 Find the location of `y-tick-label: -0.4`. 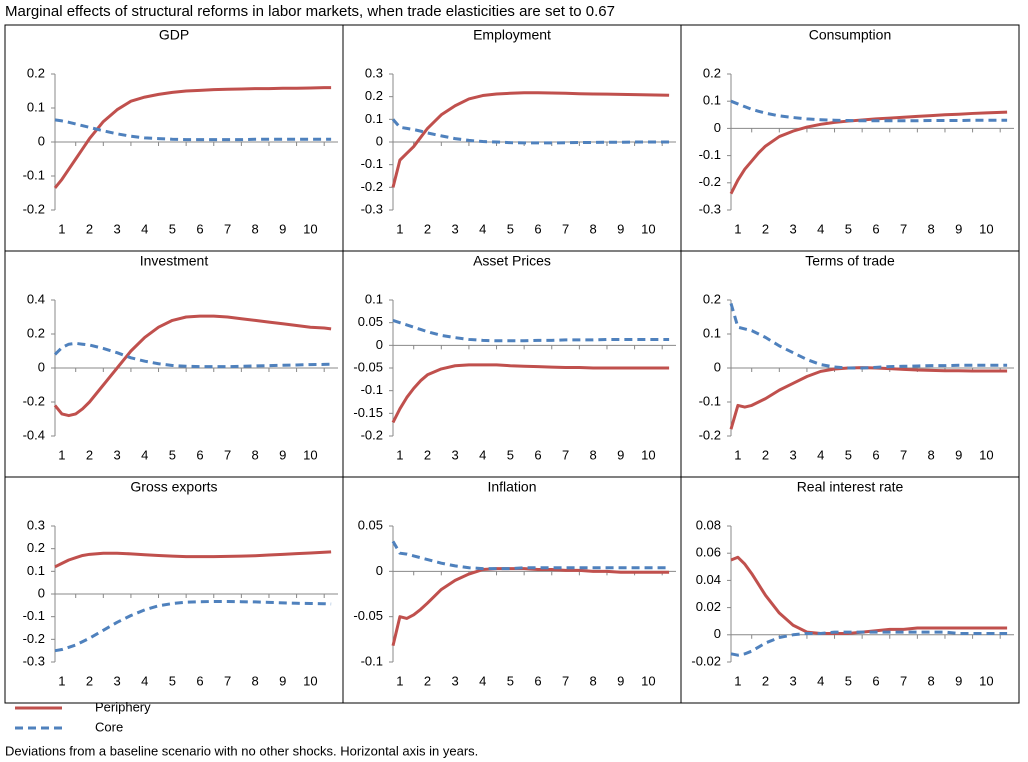

y-tick-label: -0.4 is located at coordinates (34, 434).